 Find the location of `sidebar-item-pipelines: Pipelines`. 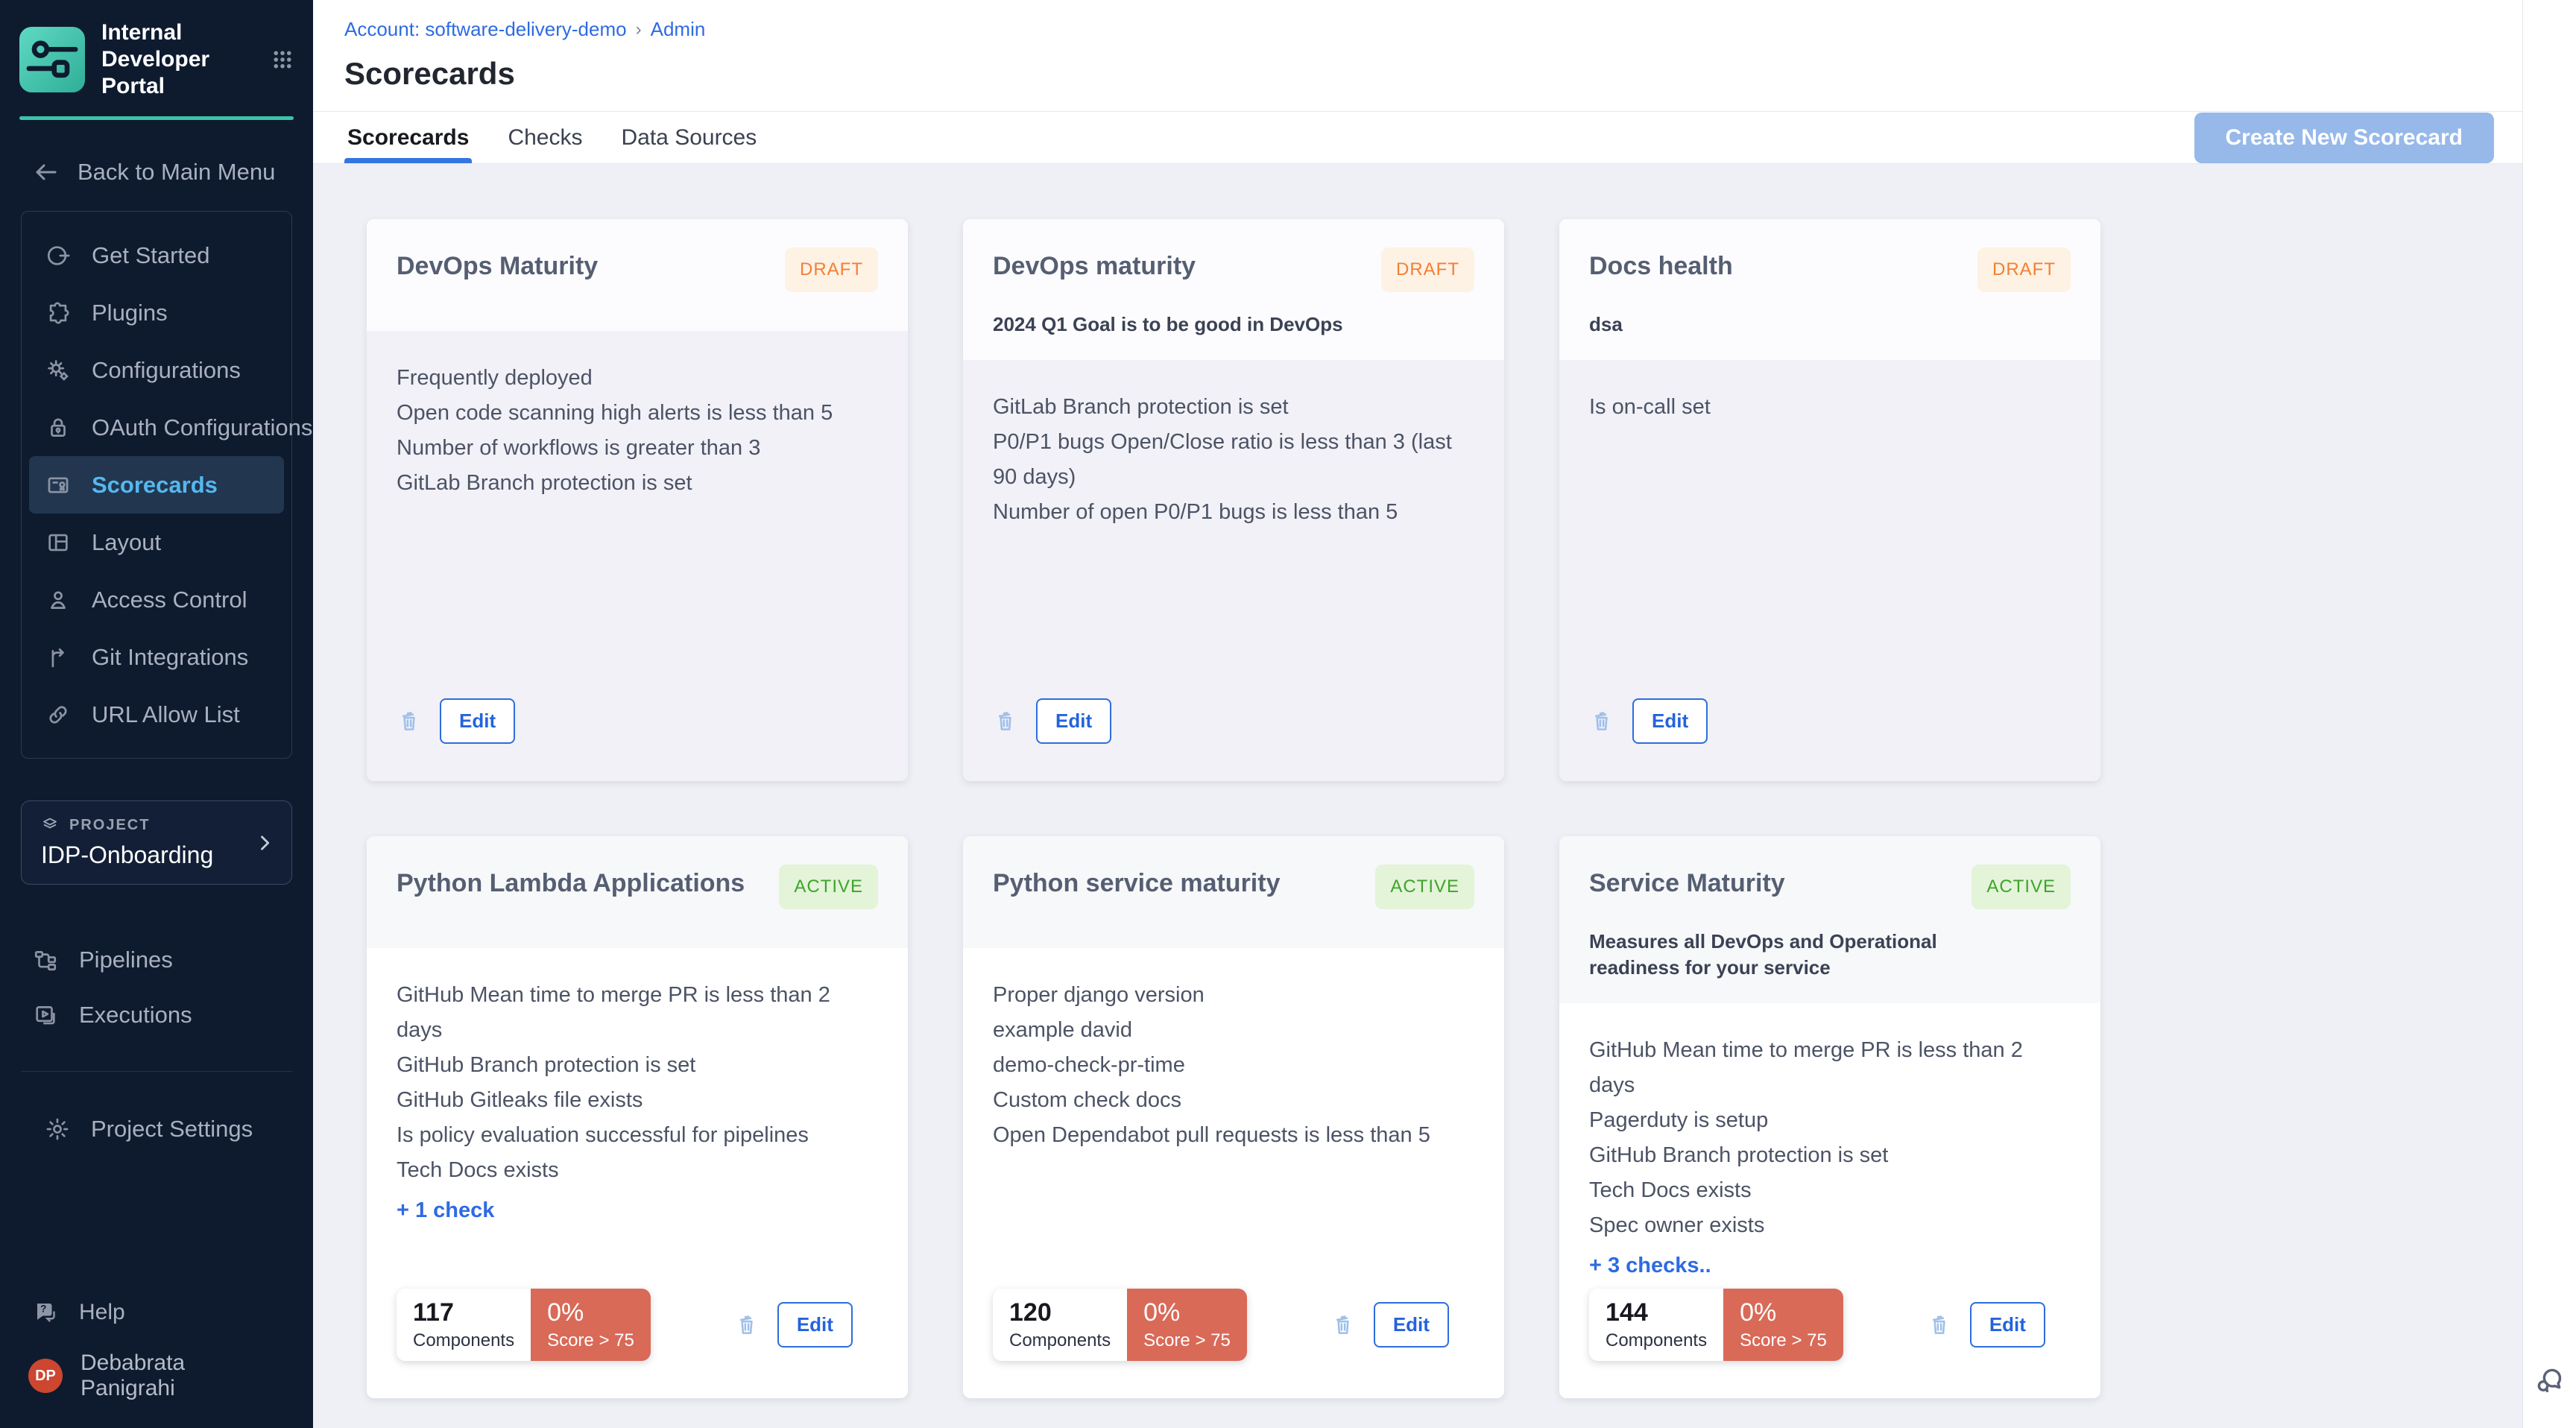

sidebar-item-pipelines: Pipelines is located at coordinates (156, 960).